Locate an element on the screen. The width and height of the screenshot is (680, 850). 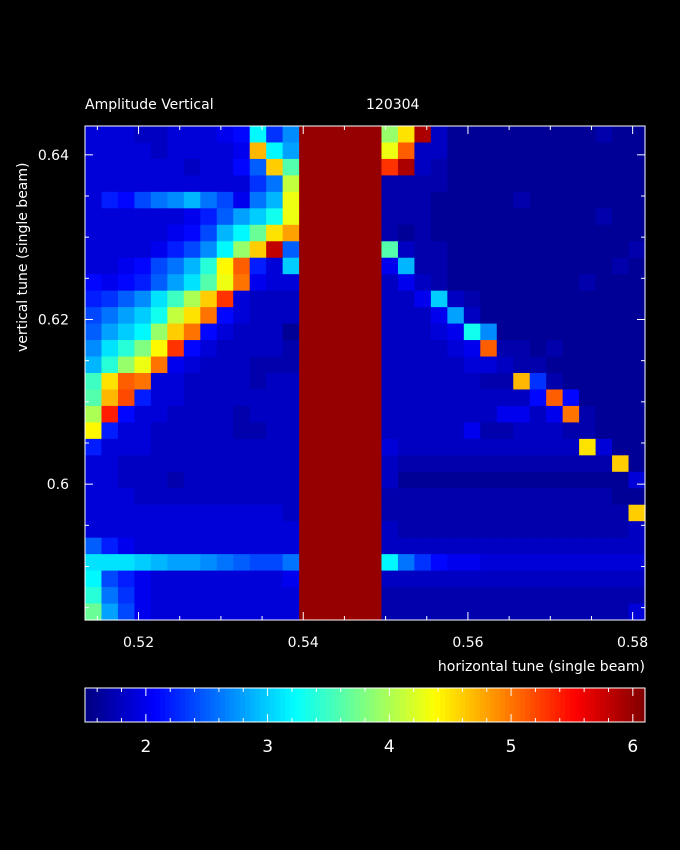
y-tick-label: 0.62 is located at coordinates (53, 320).